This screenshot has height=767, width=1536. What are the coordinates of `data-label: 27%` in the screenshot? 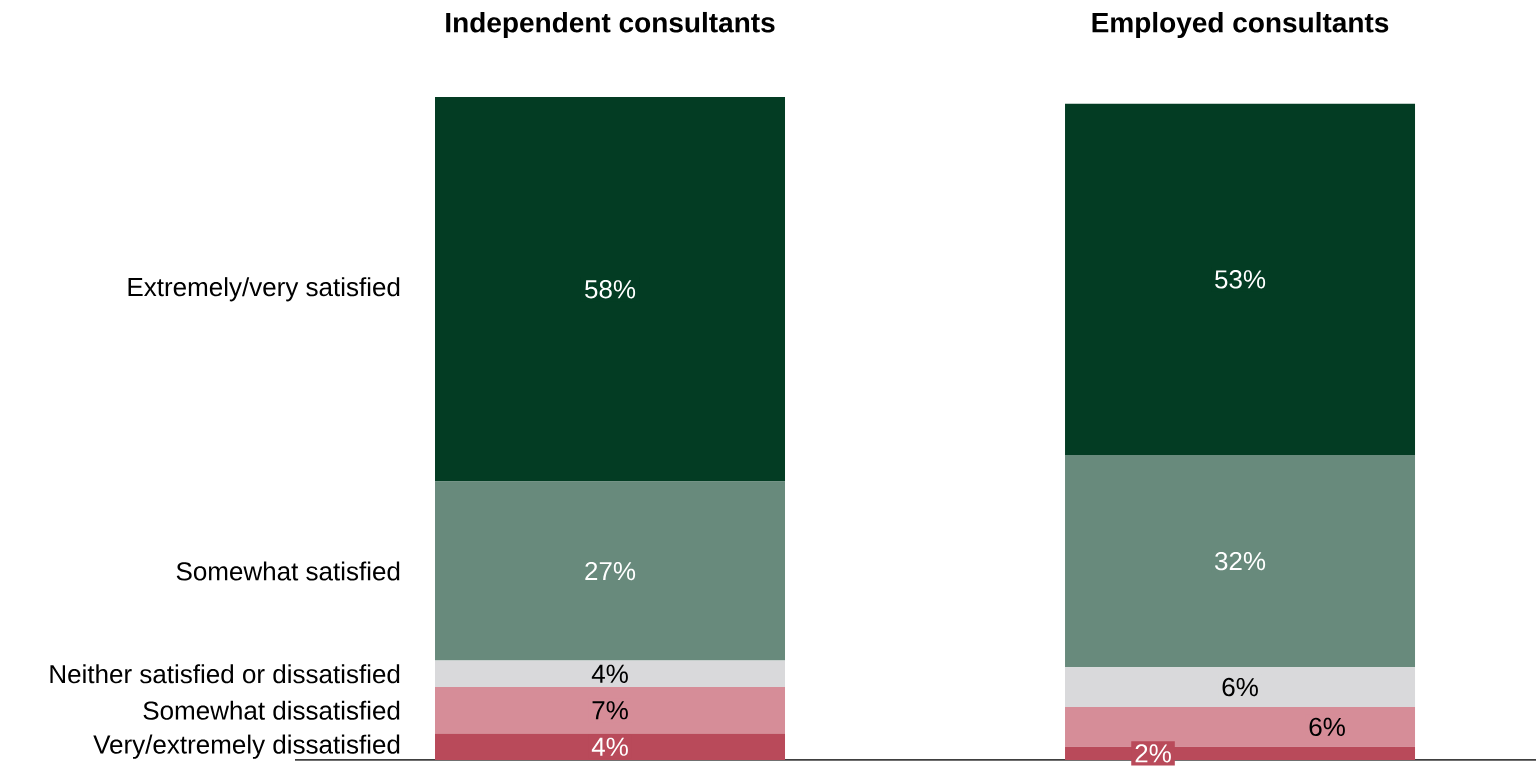 It's located at (610, 571).